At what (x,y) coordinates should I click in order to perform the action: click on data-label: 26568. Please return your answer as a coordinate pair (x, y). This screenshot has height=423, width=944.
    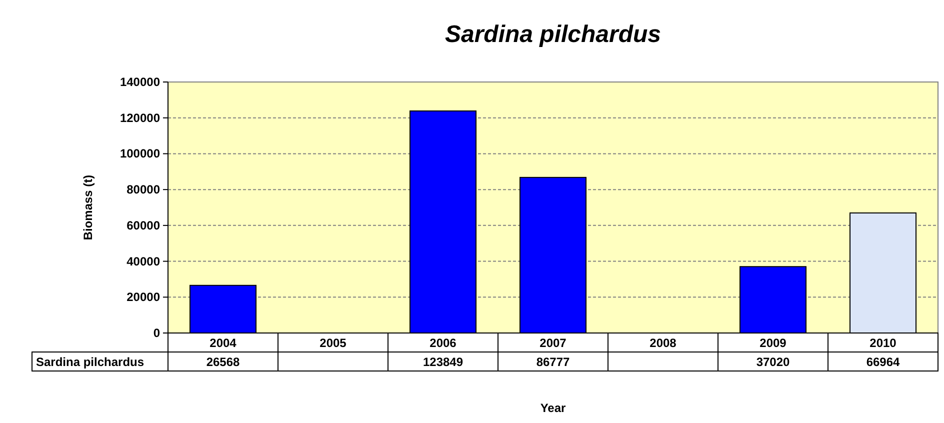
    Looking at the image, I should click on (223, 362).